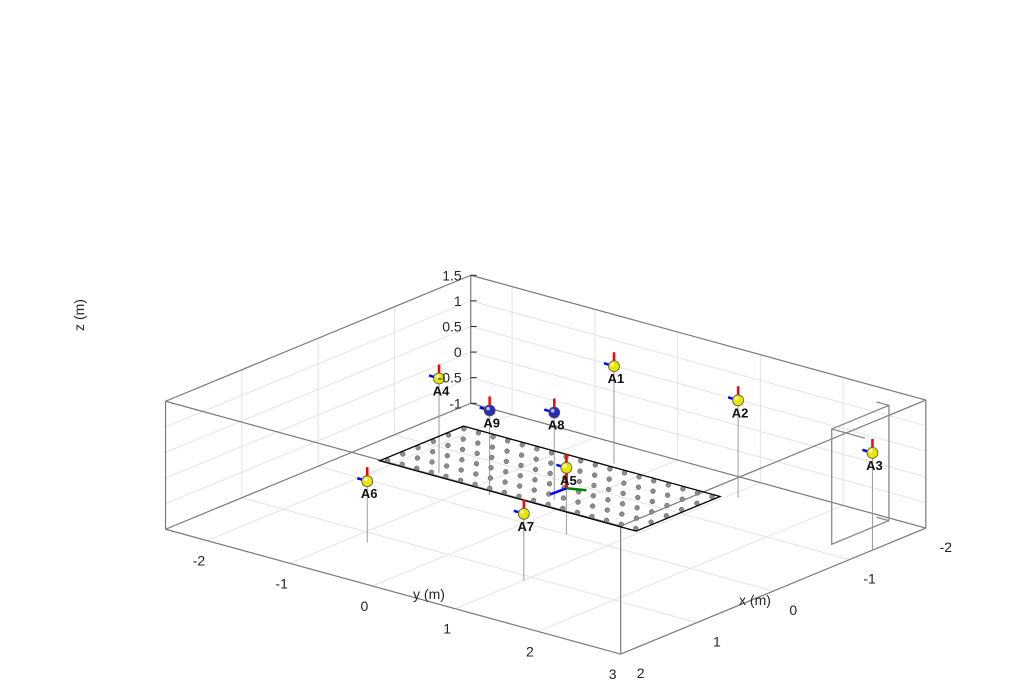 The width and height of the screenshot is (1010, 683). I want to click on anchor-a6: A6, so click(367, 484).